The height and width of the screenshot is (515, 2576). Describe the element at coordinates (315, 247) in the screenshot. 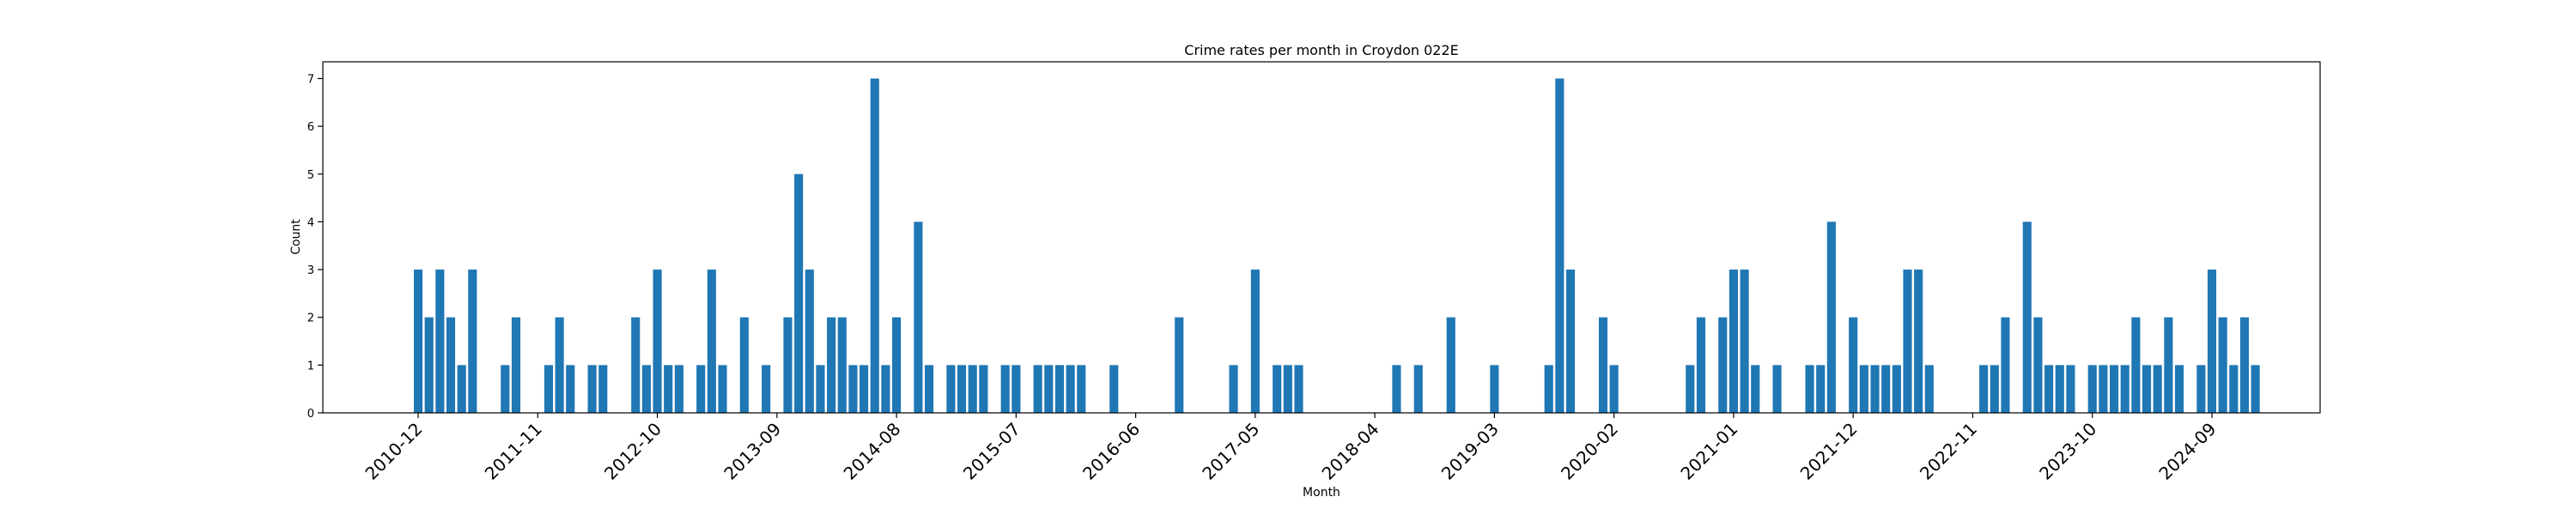

I see `y-axis: 0 1 2 3 4 5 6 7` at that location.